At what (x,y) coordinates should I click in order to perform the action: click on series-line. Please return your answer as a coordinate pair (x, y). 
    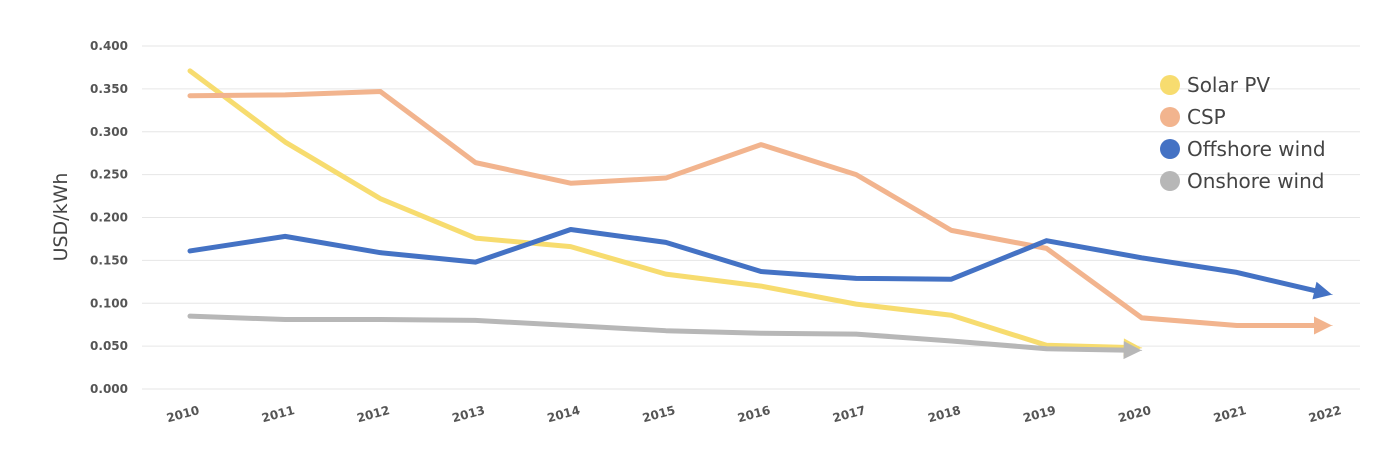
    Looking at the image, I should click on (657, 333).